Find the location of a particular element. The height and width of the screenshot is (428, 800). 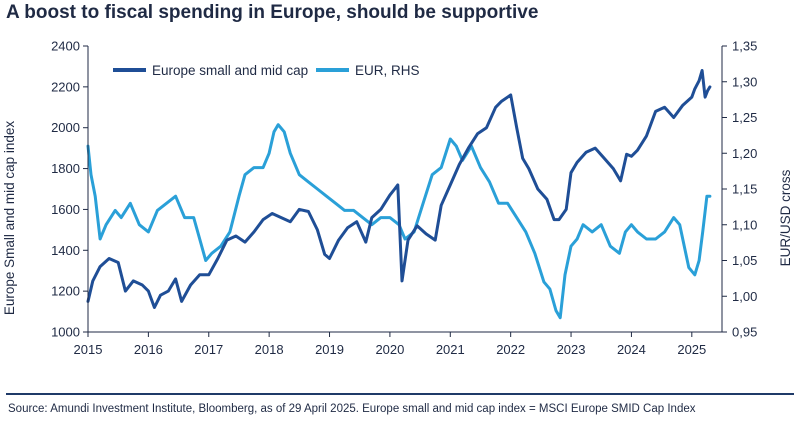

y-tick-label-left: 2200 is located at coordinates (65, 86).